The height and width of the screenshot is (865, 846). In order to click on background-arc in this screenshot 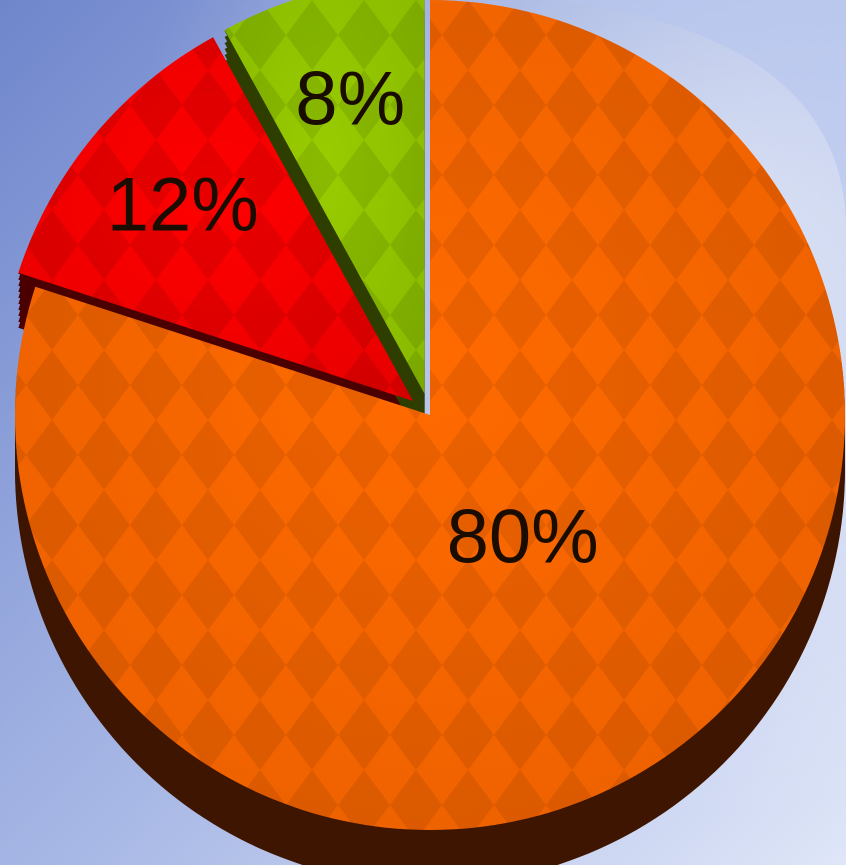, I will do `click(703, 115)`.